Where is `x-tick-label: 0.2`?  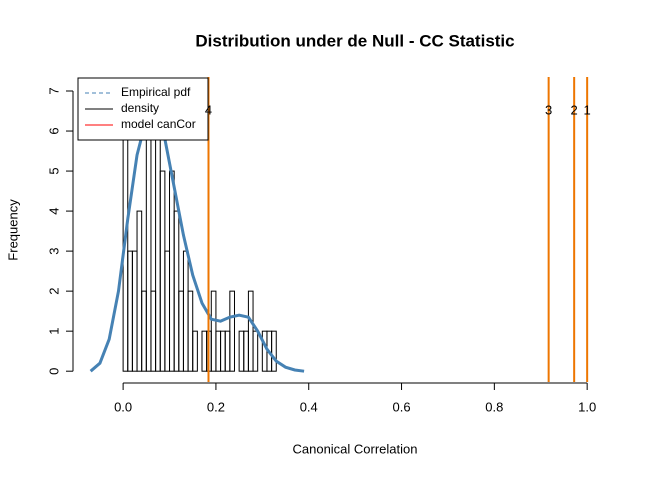 x-tick-label: 0.2 is located at coordinates (216, 406).